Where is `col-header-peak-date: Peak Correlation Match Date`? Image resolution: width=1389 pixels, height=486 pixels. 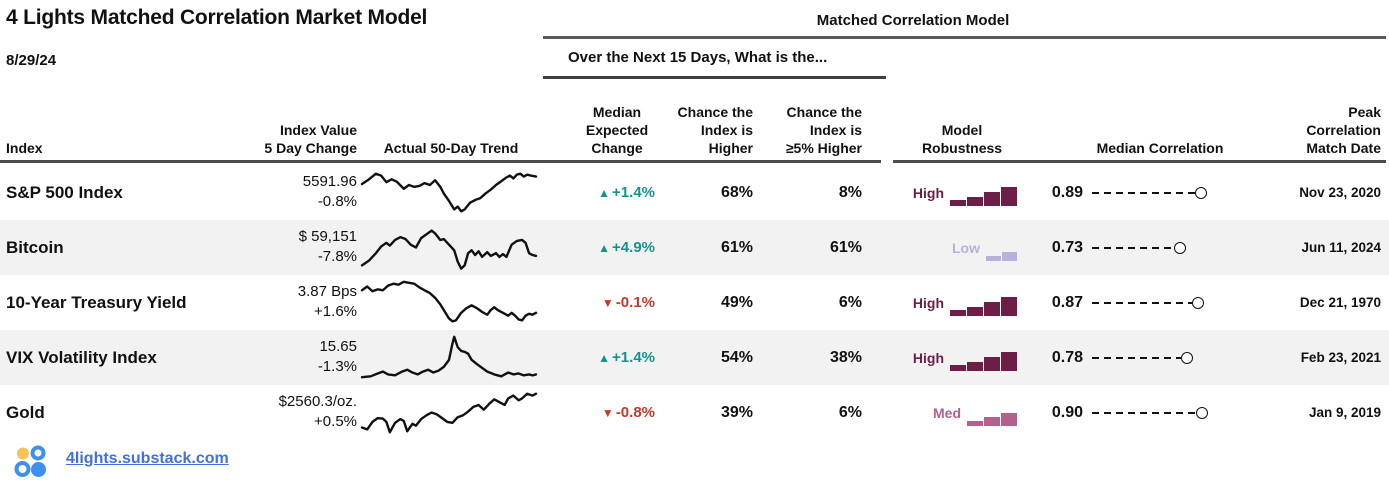 col-header-peak-date: Peak Correlation Match Date is located at coordinates (1343, 130).